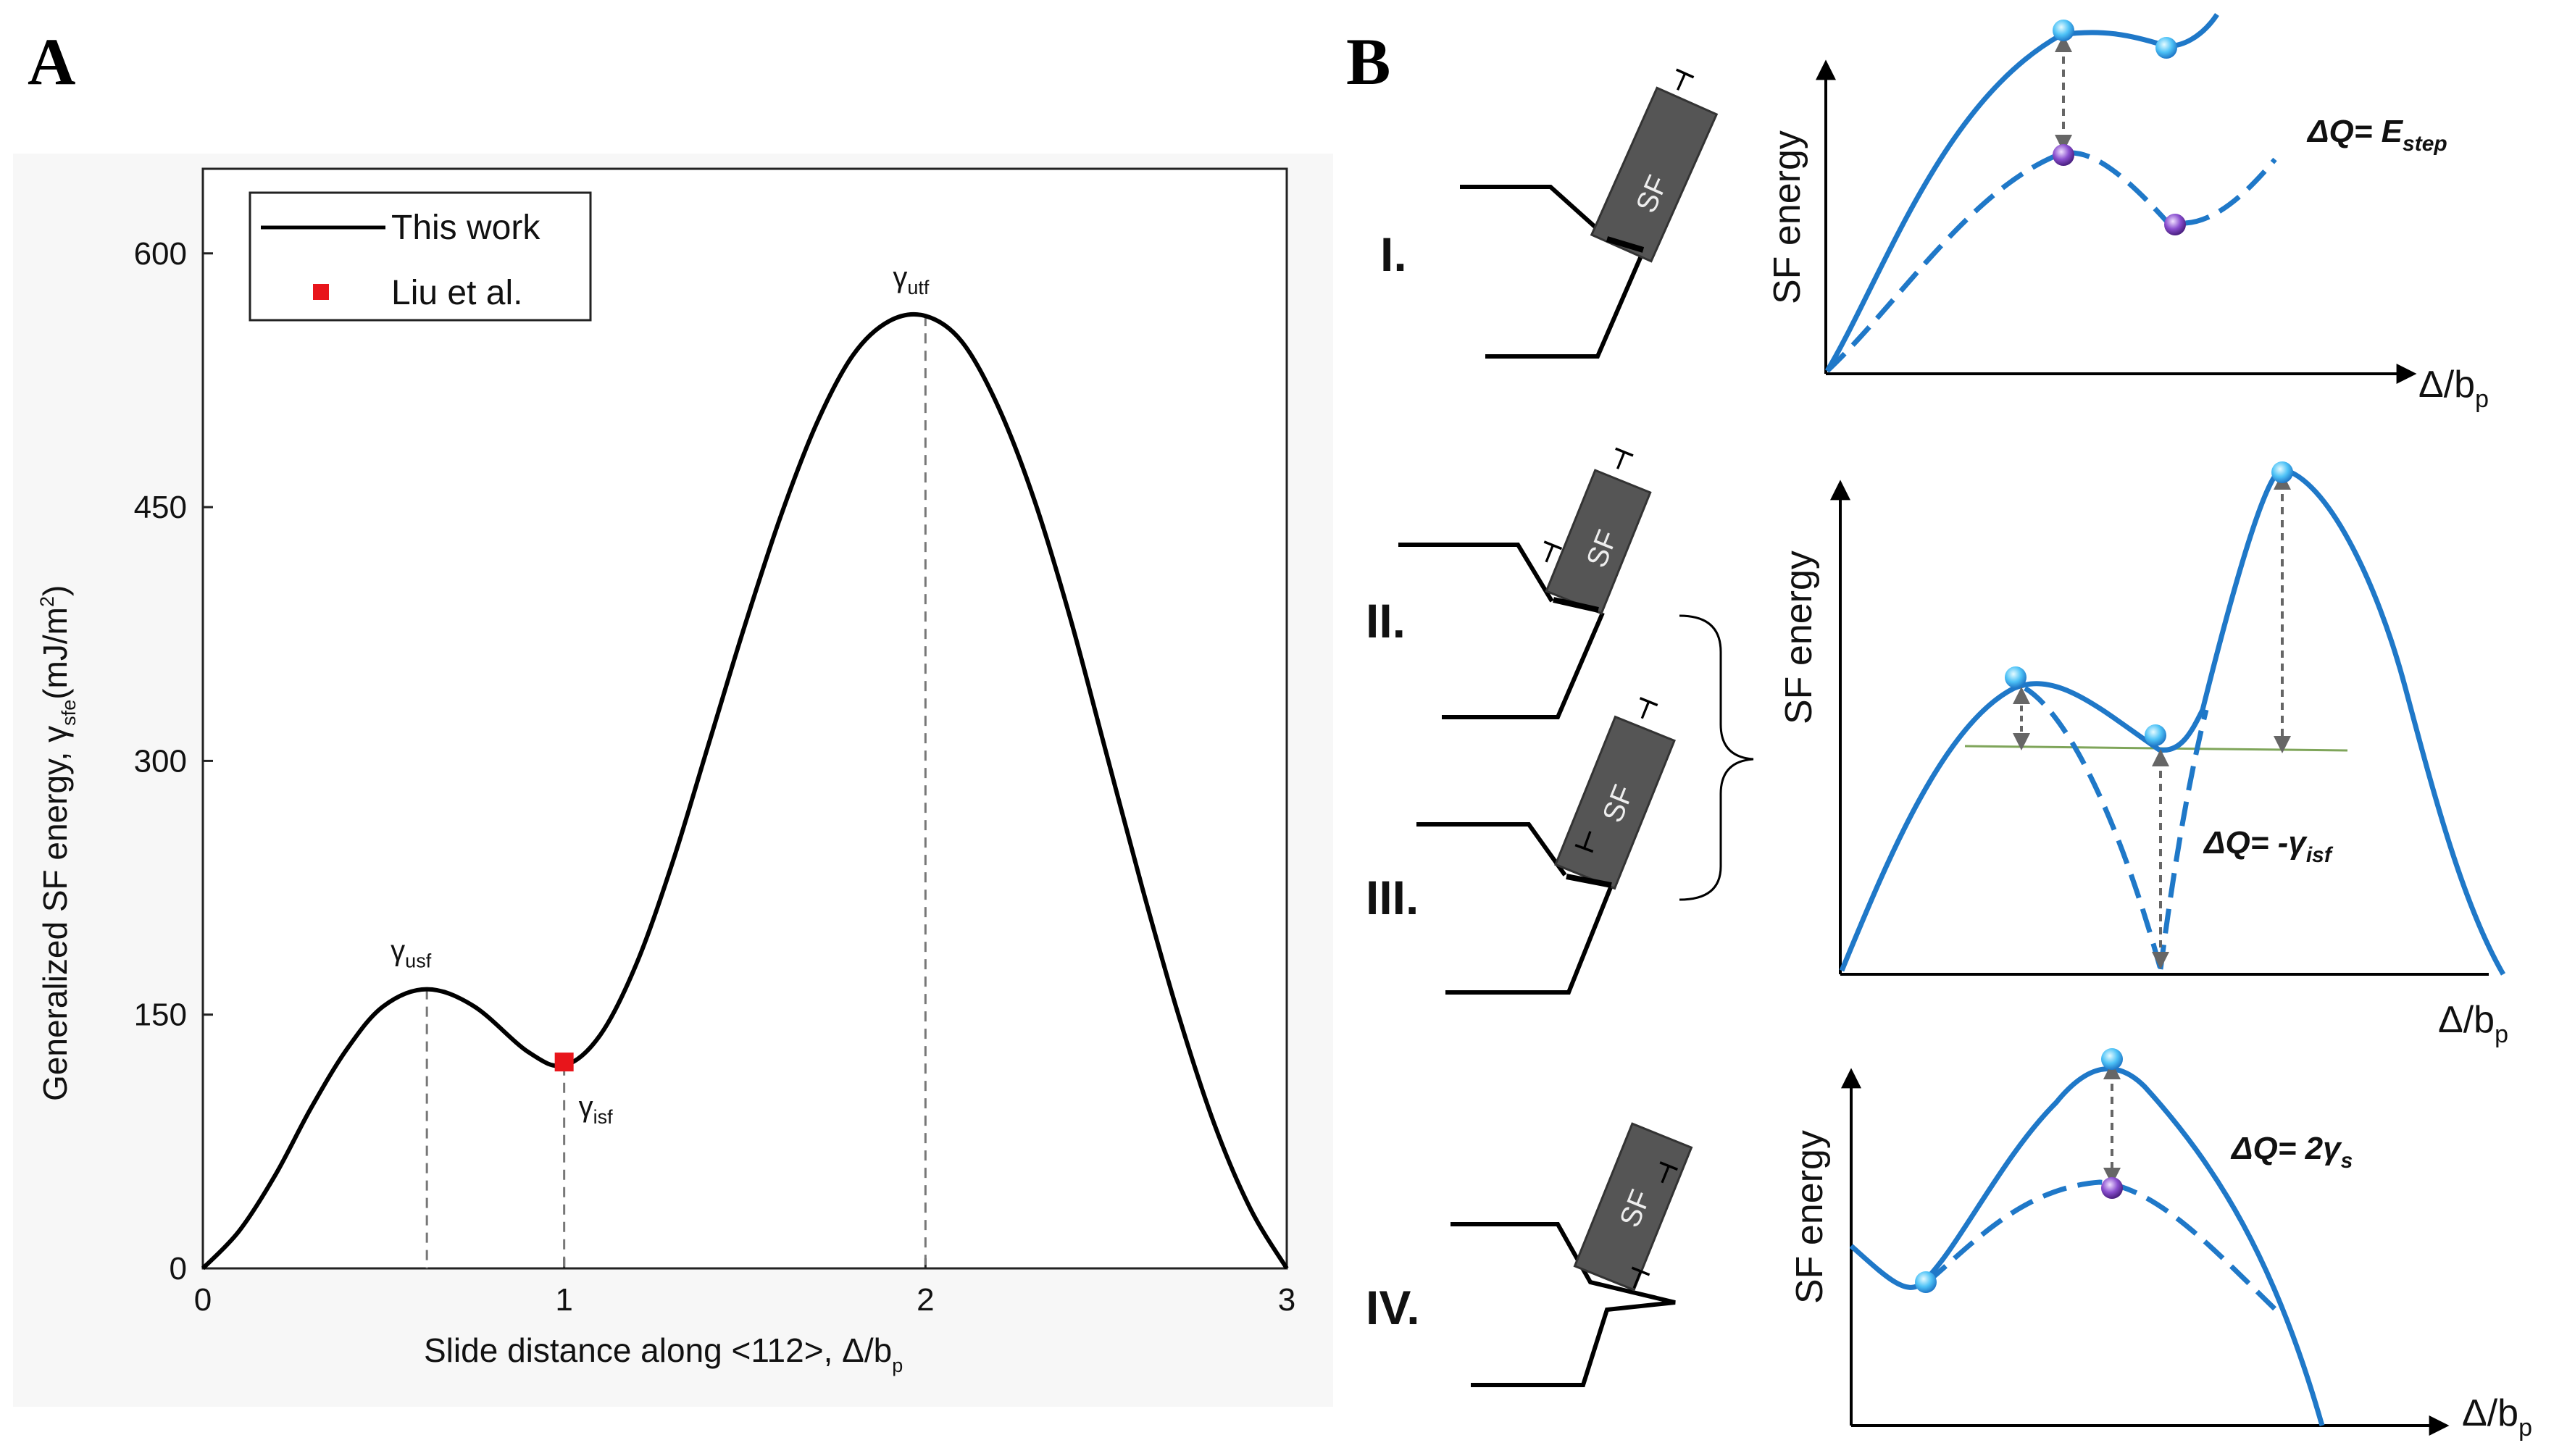 The height and width of the screenshot is (1456, 2567). I want to click on b2-dashed-left, so click(2093, 828).